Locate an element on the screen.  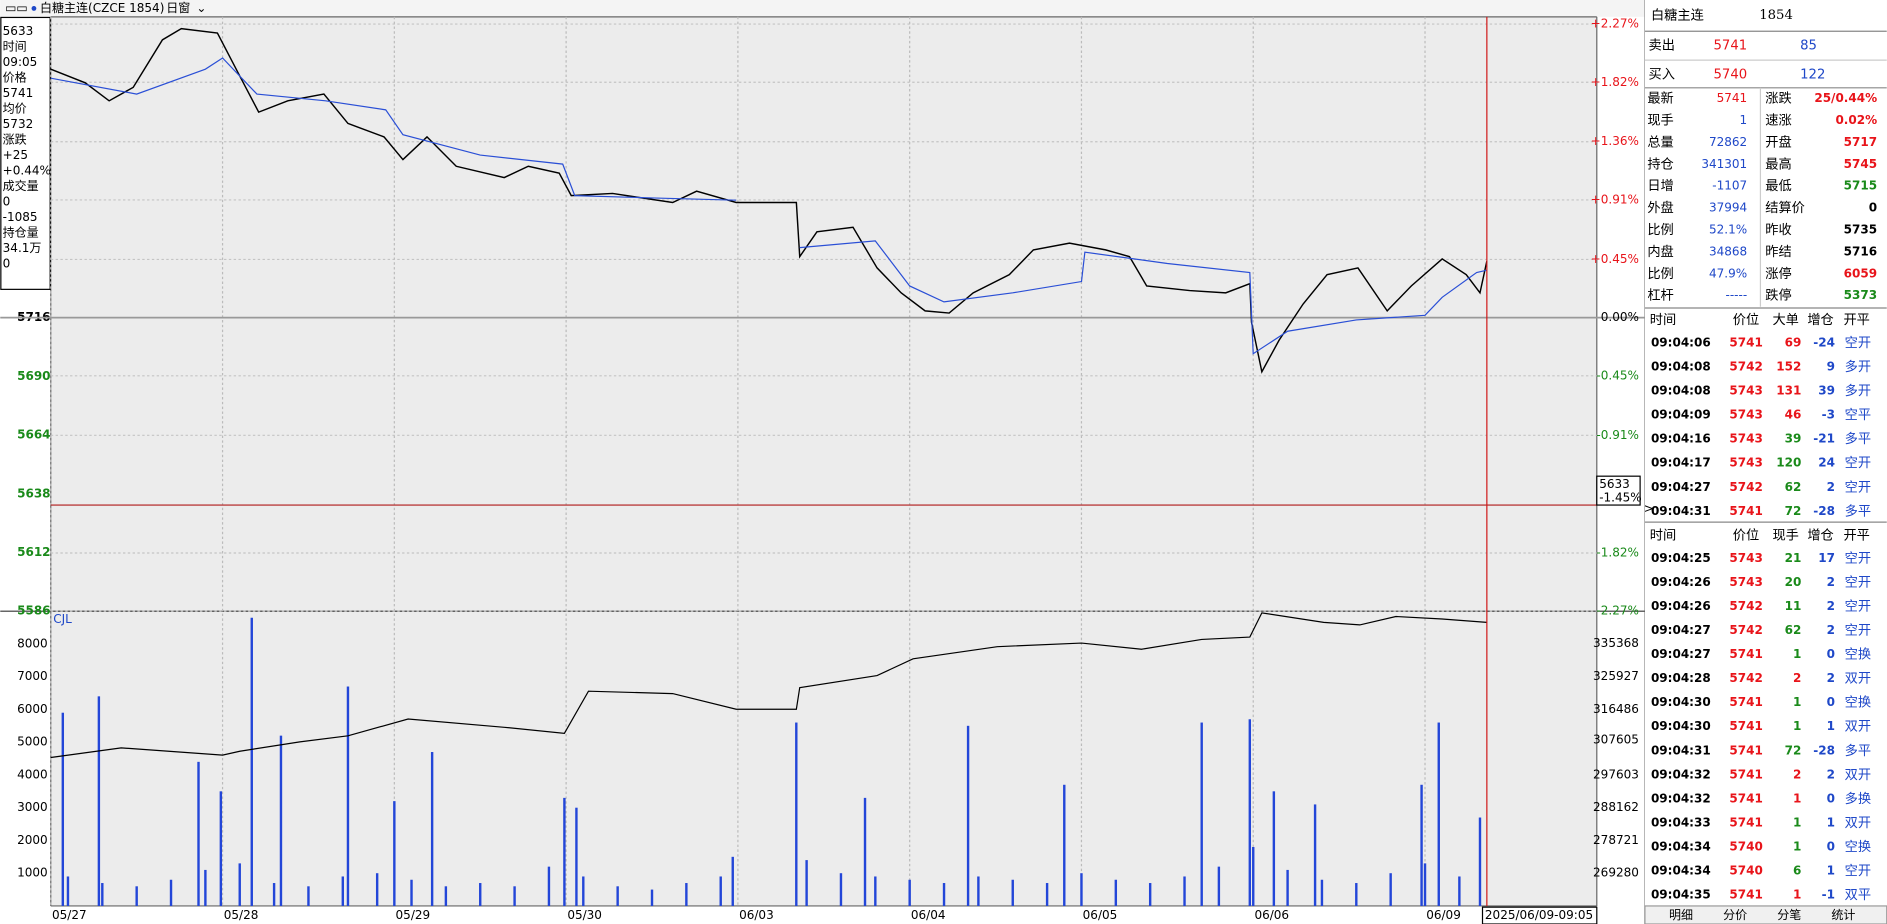
quote-value: 5373 is located at coordinates (1860, 295).